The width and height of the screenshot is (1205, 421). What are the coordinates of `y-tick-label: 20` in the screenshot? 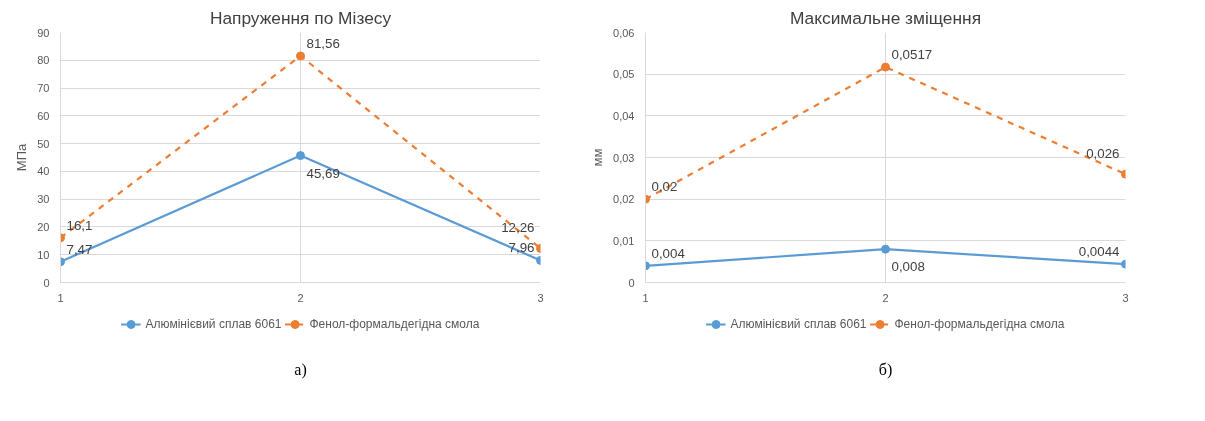 It's located at (43, 226).